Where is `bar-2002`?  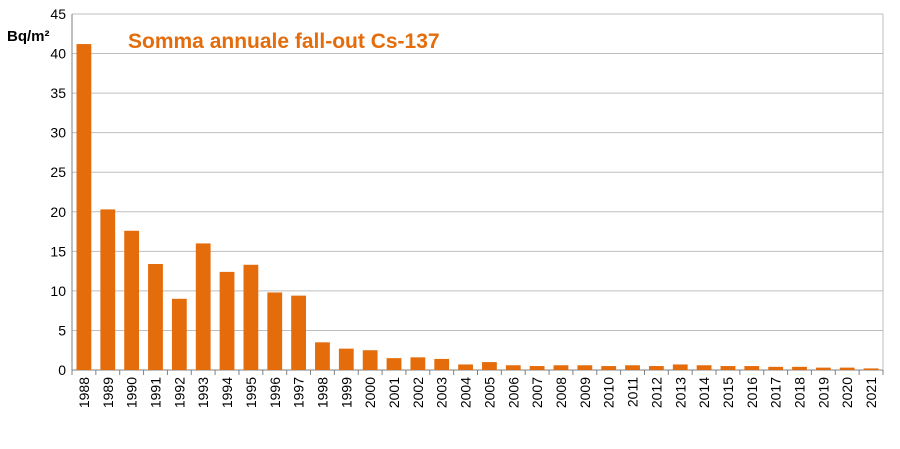
bar-2002 is located at coordinates (418, 363).